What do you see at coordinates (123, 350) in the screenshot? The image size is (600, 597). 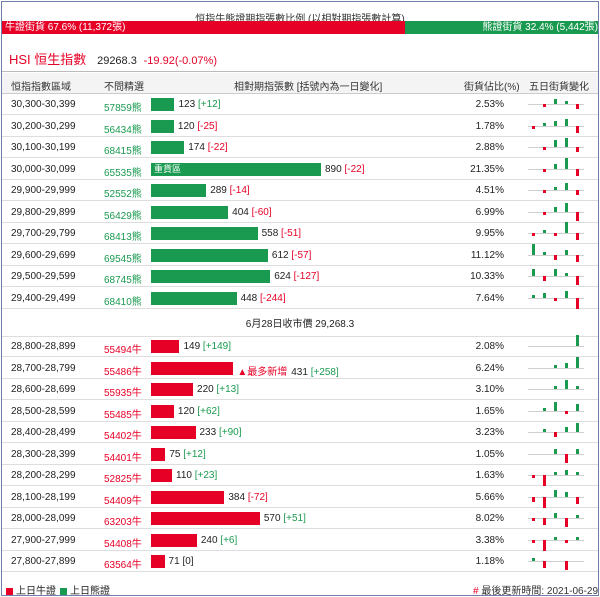 I see `product-code-link: 55494牛` at bounding box center [123, 350].